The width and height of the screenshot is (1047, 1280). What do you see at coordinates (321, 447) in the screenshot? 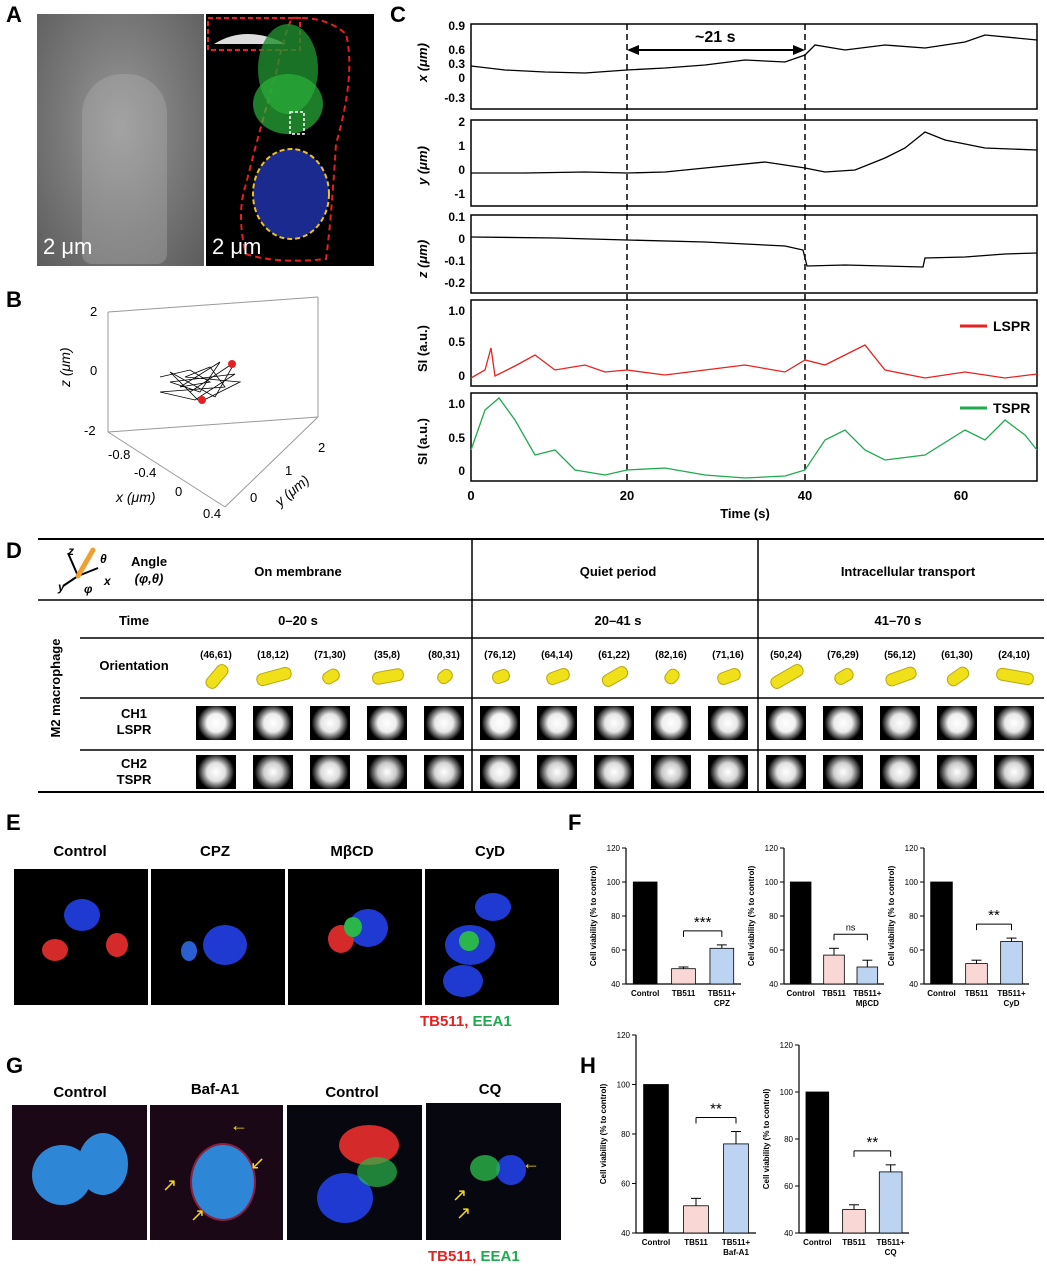
I see `y-tick-2: 2` at bounding box center [321, 447].